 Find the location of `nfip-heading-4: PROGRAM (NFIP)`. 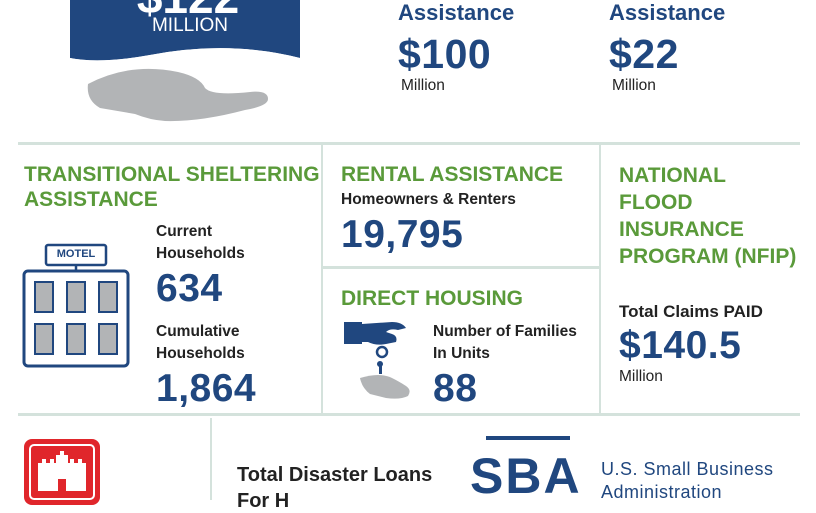

nfip-heading-4: PROGRAM (NFIP) is located at coordinates (708, 256).